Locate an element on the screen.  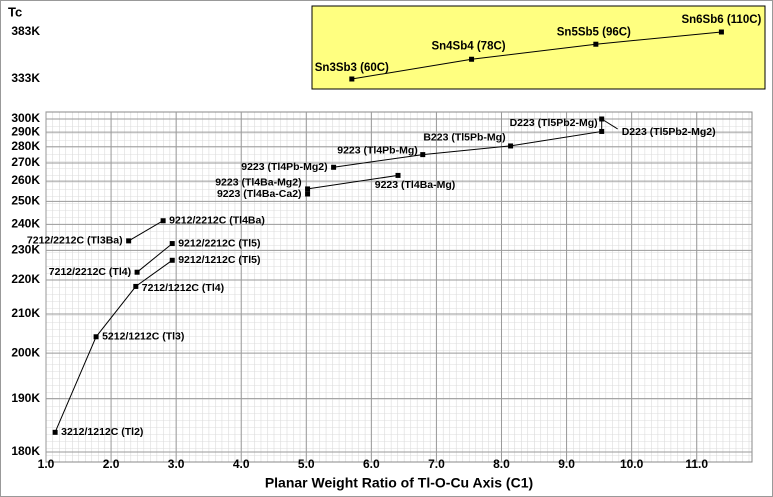
point-label: 9223 (Tl4Ba-Mg) is located at coordinates (415, 185).